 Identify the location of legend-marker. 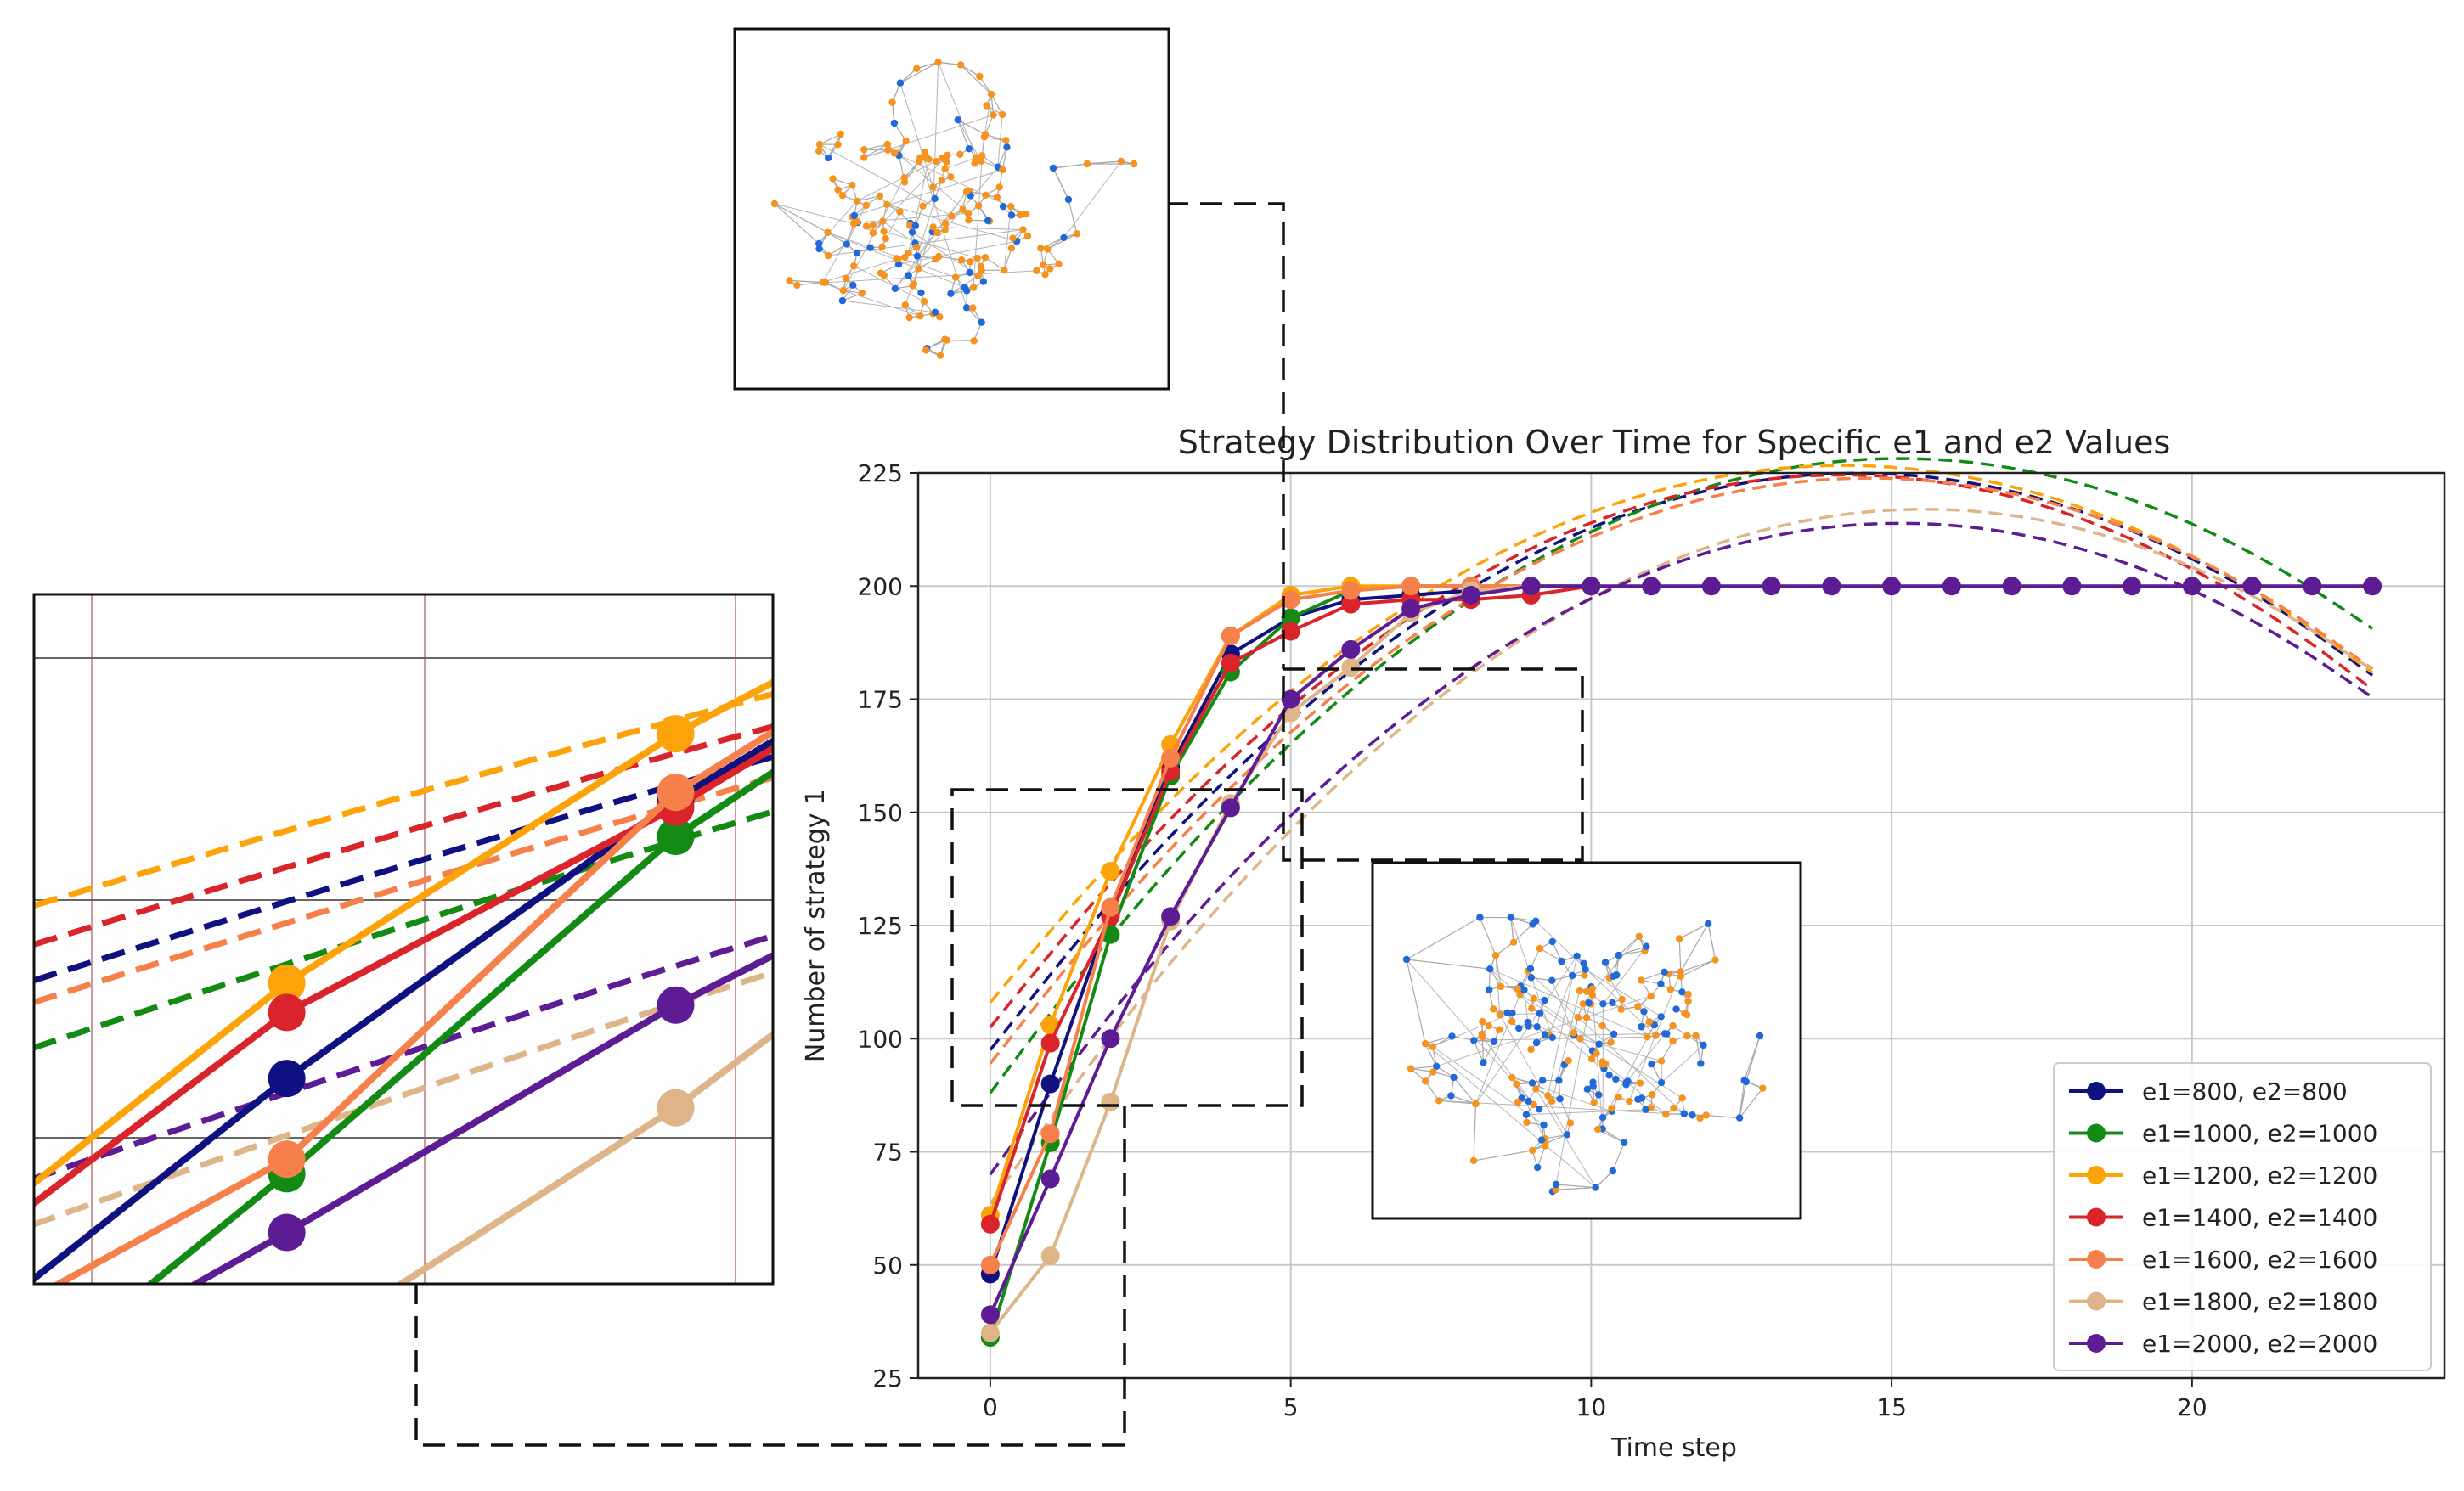
(2096, 1301).